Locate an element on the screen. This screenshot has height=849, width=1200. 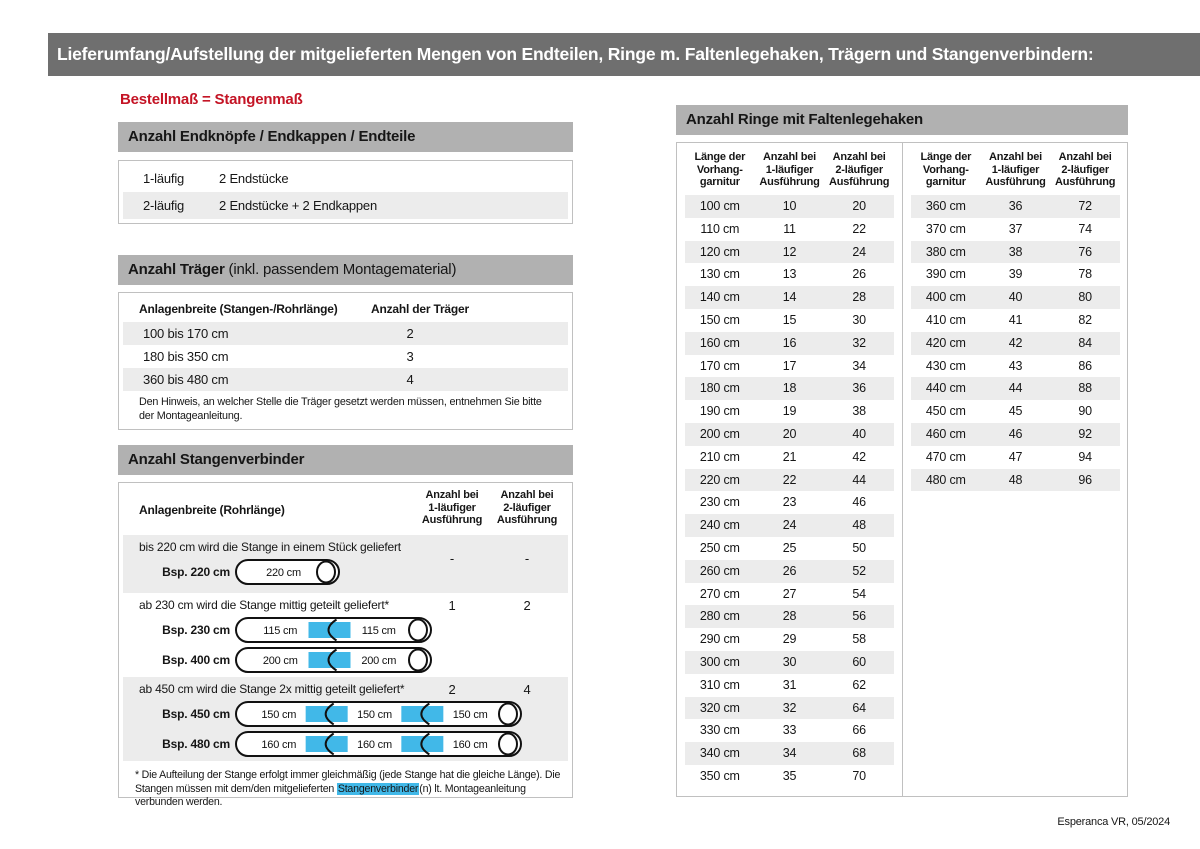
run-type-label: 1-läufig is located at coordinates (164, 178).